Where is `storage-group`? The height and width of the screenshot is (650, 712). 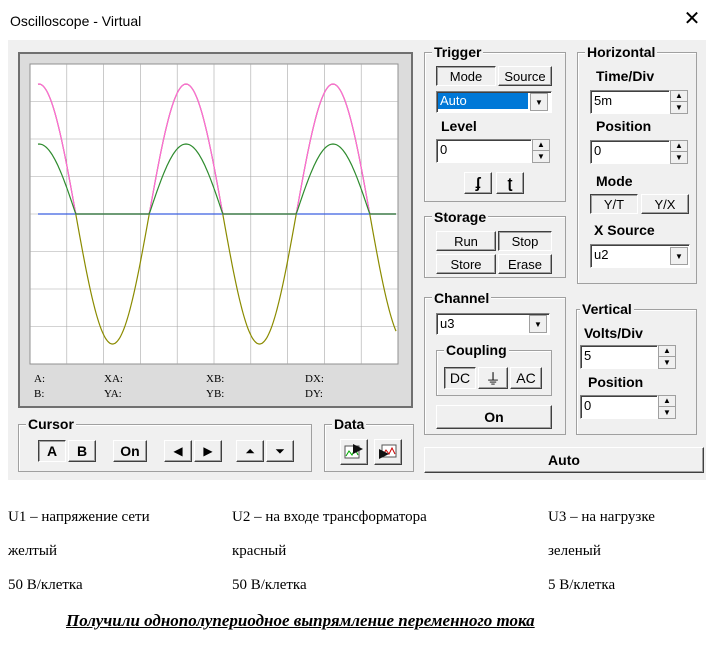
storage-group is located at coordinates (495, 247).